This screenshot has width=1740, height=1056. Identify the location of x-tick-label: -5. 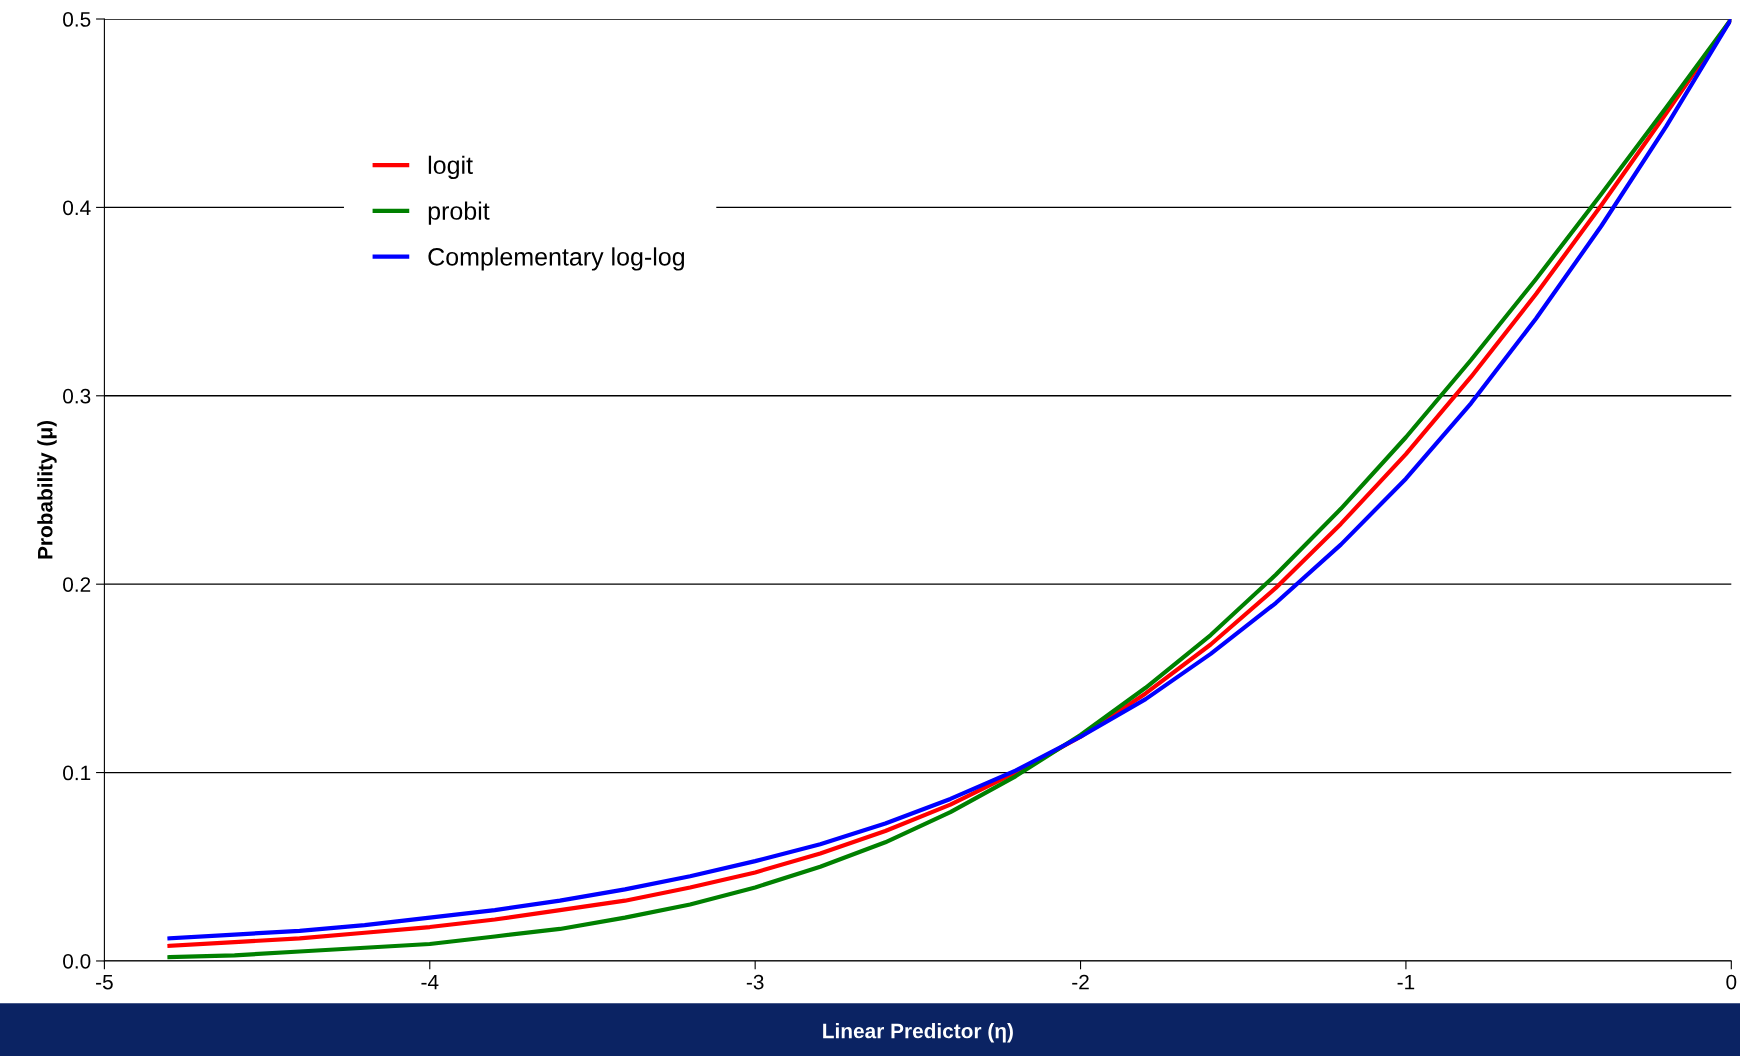
(104, 982).